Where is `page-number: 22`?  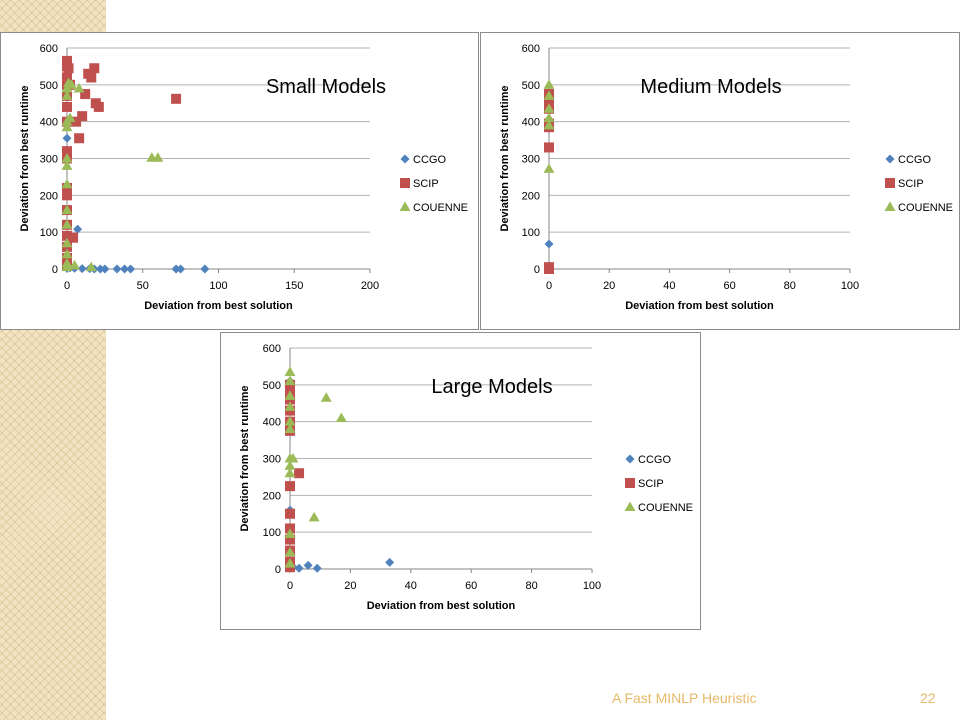 page-number: 22 is located at coordinates (928, 698).